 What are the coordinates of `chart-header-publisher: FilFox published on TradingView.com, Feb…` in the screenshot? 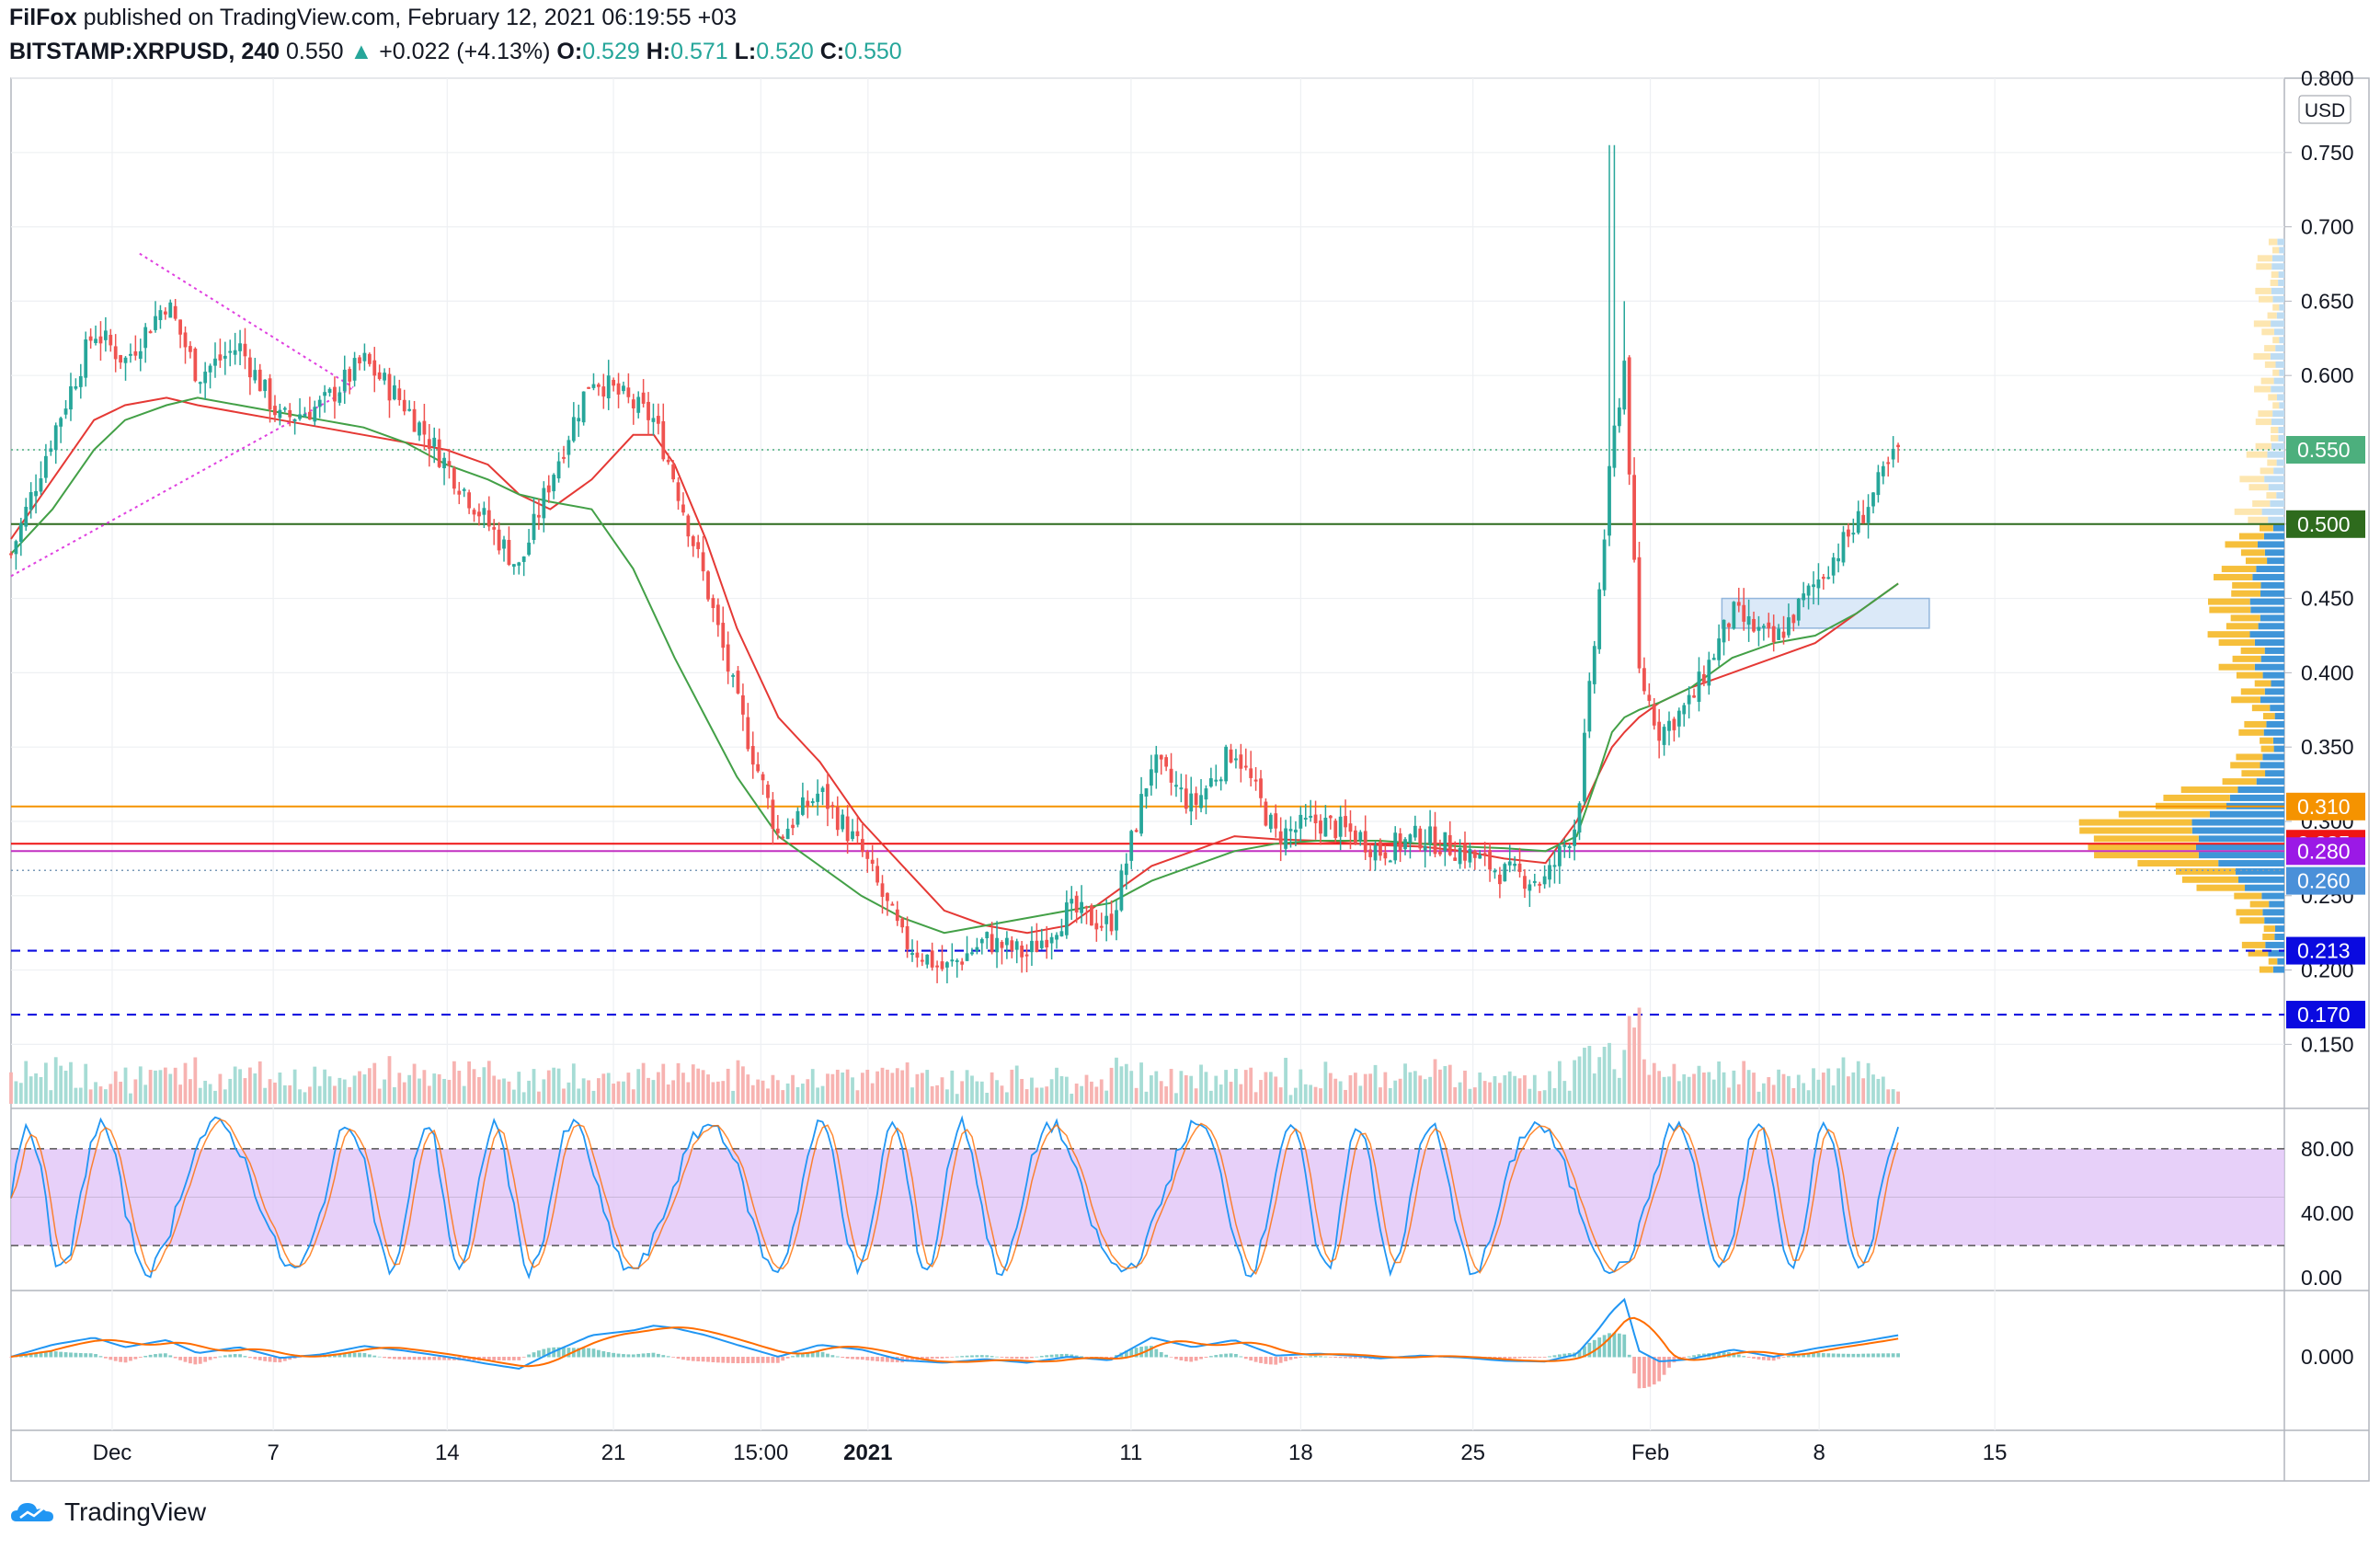 It's located at (373, 18).